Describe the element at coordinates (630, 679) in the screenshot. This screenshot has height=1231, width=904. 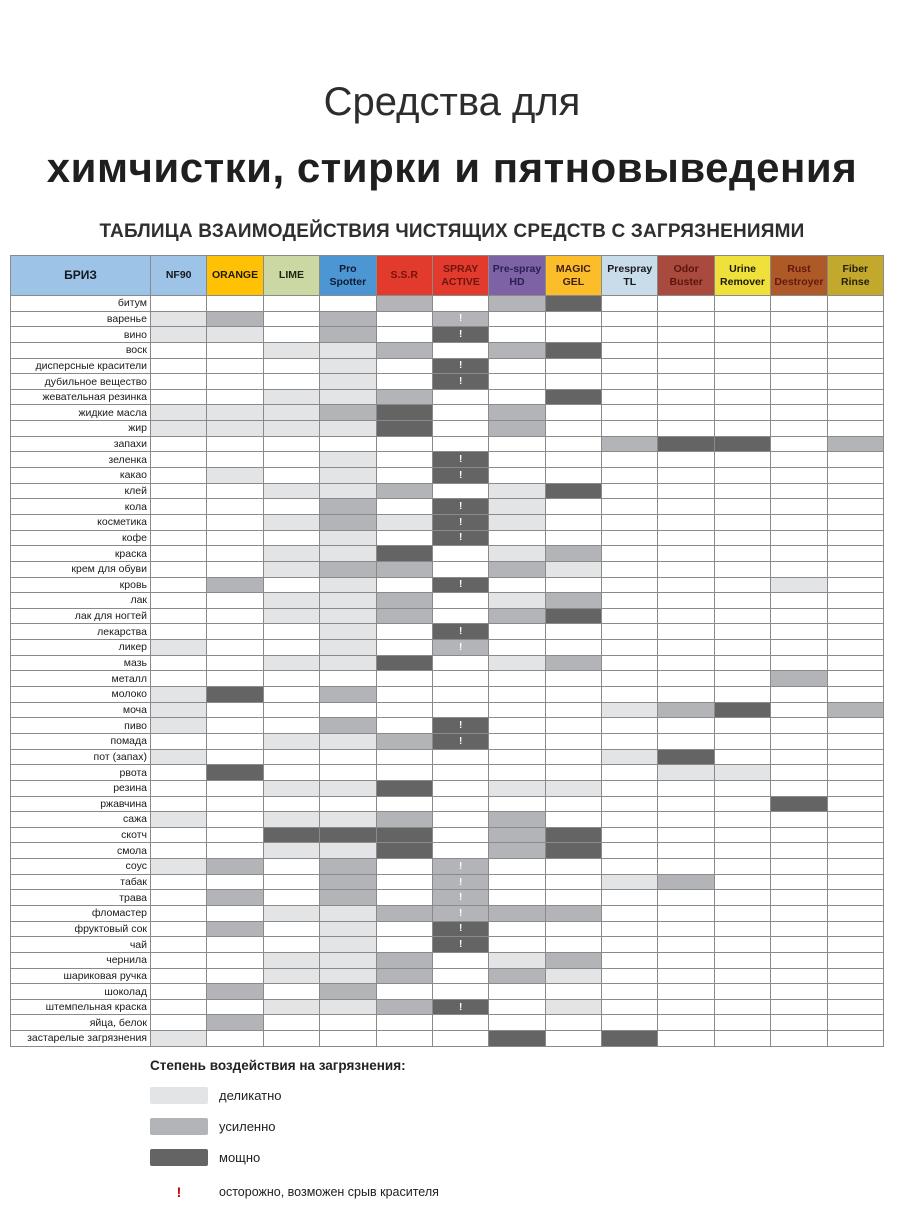
I see `cell-r25-c9` at that location.